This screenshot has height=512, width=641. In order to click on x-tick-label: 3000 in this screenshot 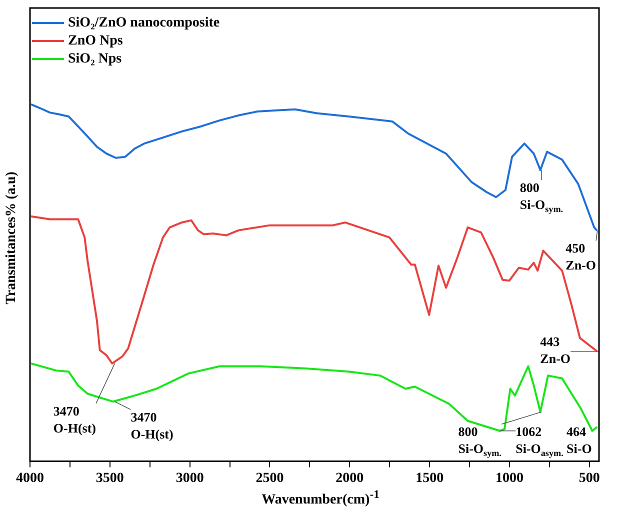, I will do `click(190, 478)`.